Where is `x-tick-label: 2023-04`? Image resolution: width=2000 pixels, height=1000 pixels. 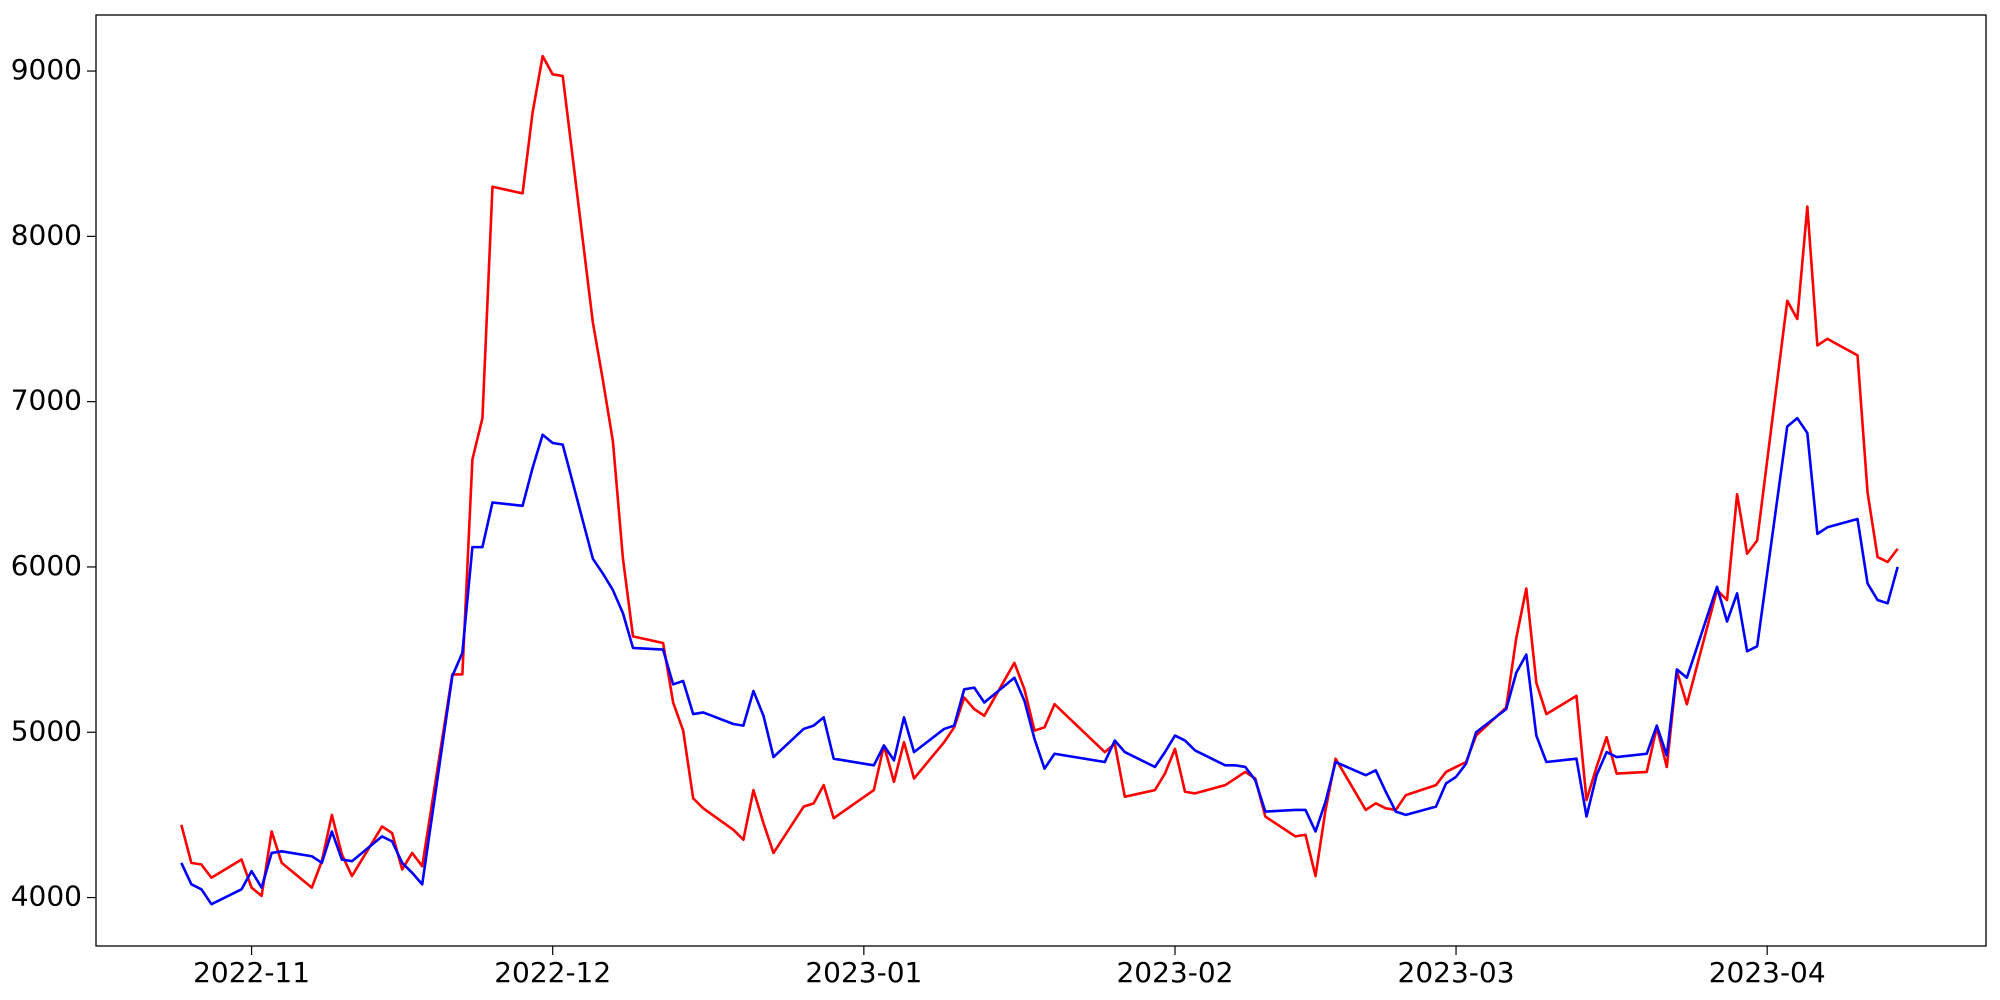
x-tick-label: 2023-04 is located at coordinates (1767, 972).